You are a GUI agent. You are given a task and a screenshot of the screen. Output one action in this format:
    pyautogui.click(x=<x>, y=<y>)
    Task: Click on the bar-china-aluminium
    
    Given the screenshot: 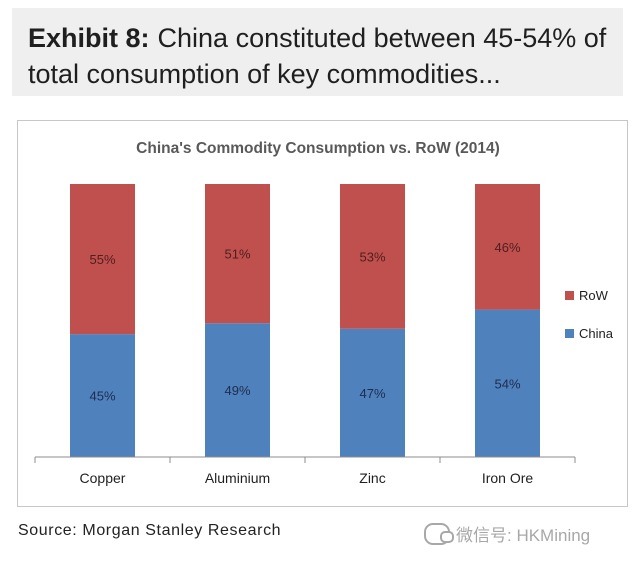 What is the action you would take?
    pyautogui.click(x=237, y=390)
    